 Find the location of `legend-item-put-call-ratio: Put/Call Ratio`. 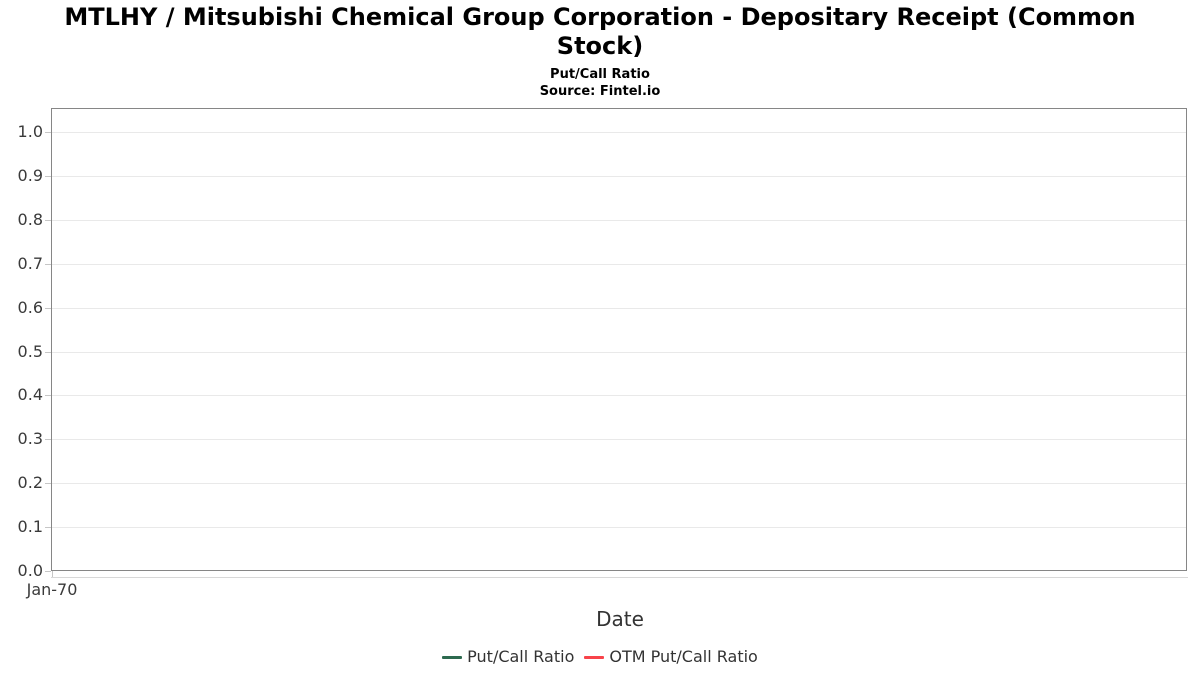

legend-item-put-call-ratio: Put/Call Ratio is located at coordinates (508, 657).